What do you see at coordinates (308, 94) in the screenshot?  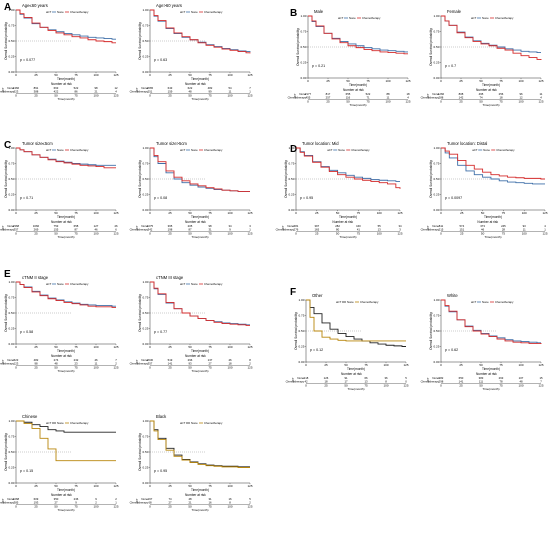 I see `risk-value: 2177` at bounding box center [308, 94].